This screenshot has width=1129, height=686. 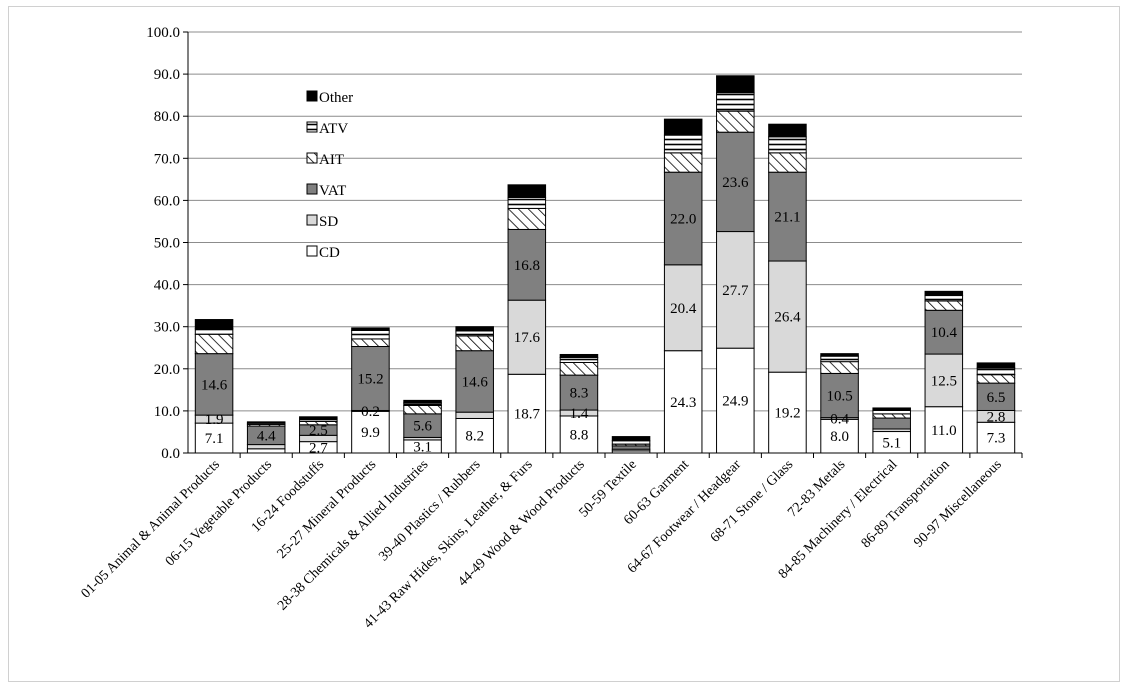 What do you see at coordinates (957, 503) in the screenshot?
I see `category-label: 90-97 Miscellaneous` at bounding box center [957, 503].